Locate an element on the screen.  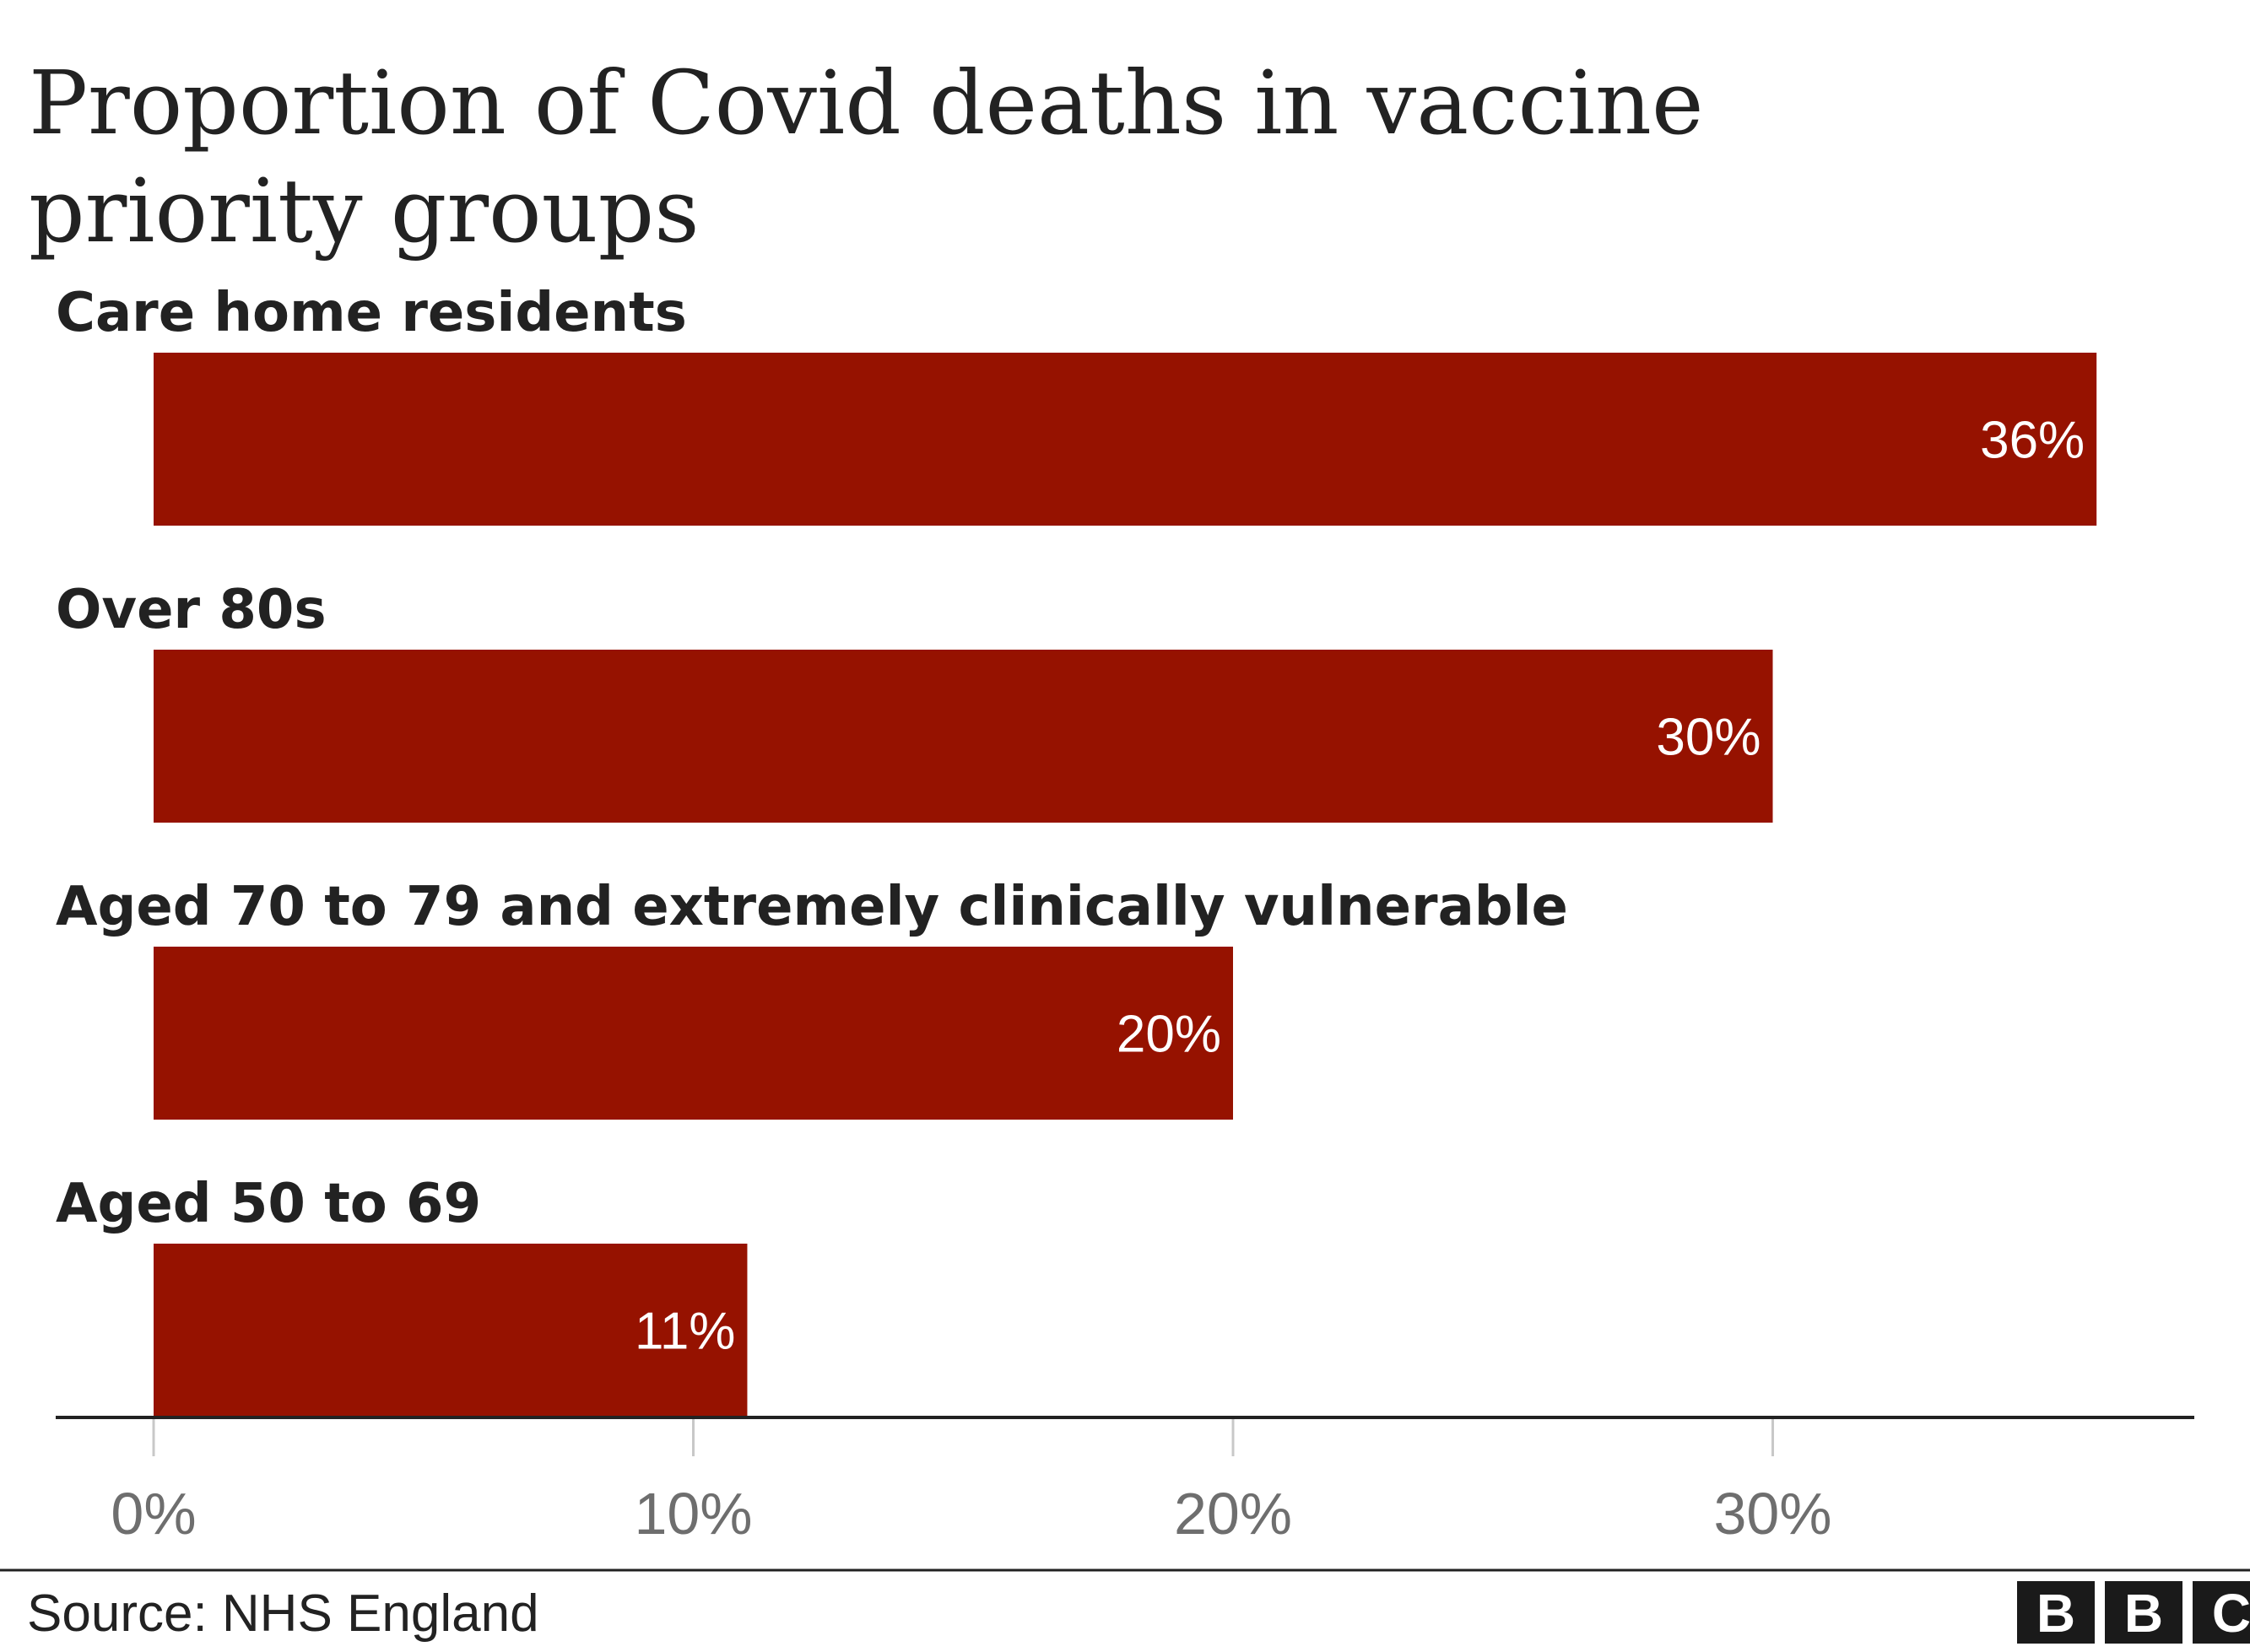
x-tick-label: 10% is located at coordinates (693, 1514).